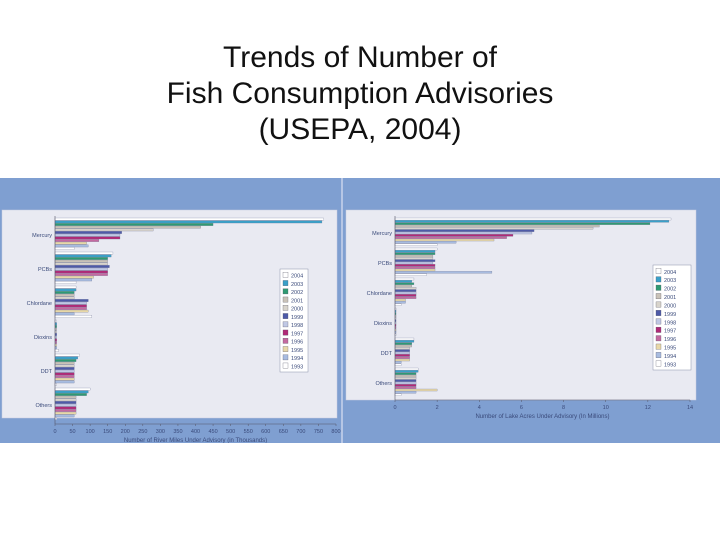 The width and height of the screenshot is (720, 540). I want to click on chart2-x-tick-label: 2, so click(437, 408).